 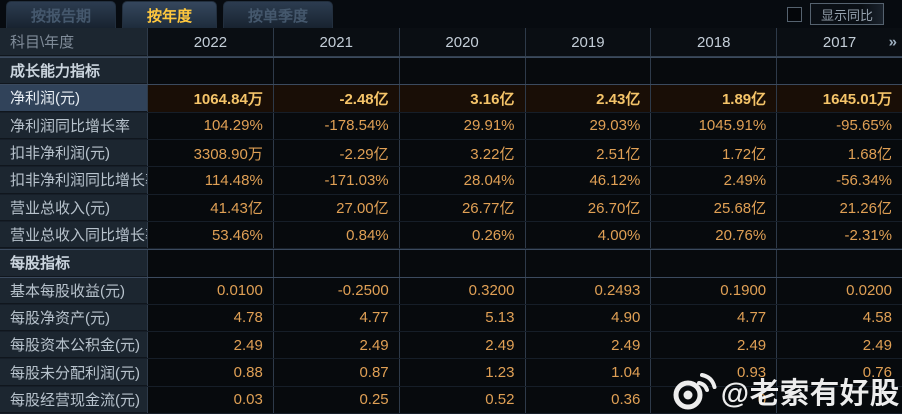 What do you see at coordinates (451, 263) in the screenshot?
I see `table-row: 每股指标` at bounding box center [451, 263].